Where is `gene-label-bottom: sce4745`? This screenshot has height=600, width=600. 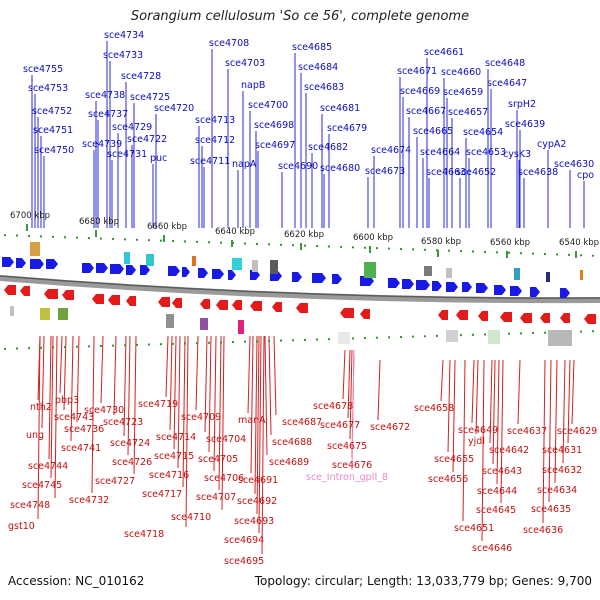
gene-label-bottom: sce4745 is located at coordinates (42, 485).